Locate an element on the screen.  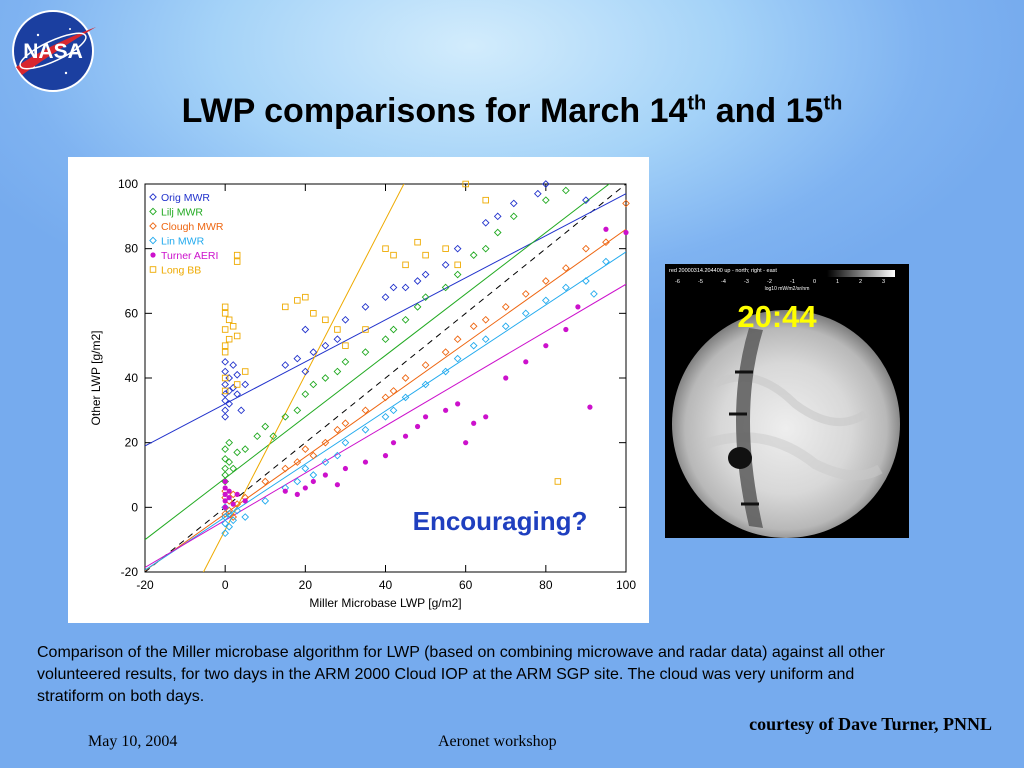
sky-scale-tick: -4 is located at coordinates (723, 282).